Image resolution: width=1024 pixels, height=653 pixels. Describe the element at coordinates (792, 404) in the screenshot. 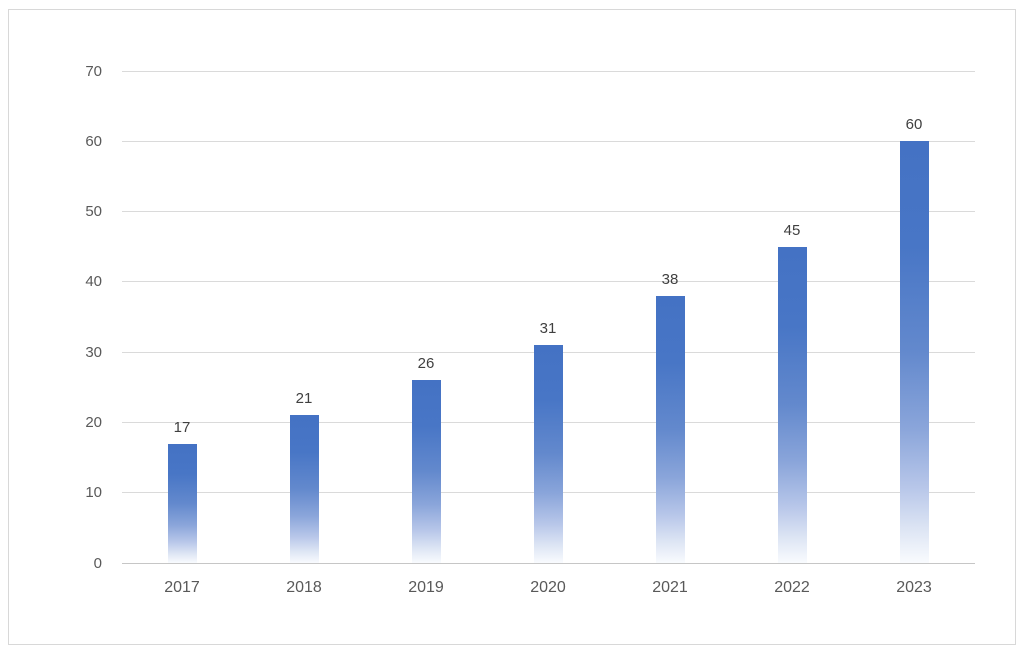

I see `bar-2022` at that location.